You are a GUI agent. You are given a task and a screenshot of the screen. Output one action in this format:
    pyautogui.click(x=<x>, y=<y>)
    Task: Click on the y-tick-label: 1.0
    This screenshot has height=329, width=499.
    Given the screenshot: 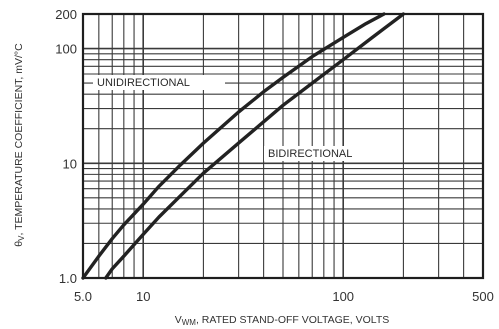 What is the action you would take?
    pyautogui.click(x=68, y=278)
    